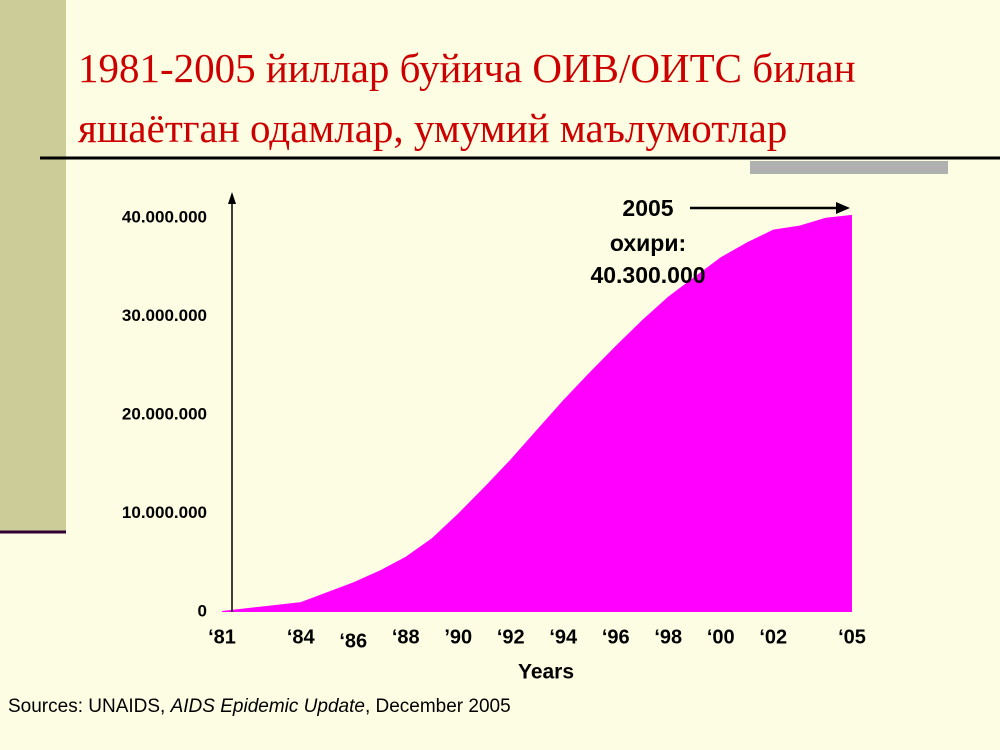 The height and width of the screenshot is (750, 1000). Describe the element at coordinates (222, 637) in the screenshot. I see `x-tick-label: ‘81` at that location.